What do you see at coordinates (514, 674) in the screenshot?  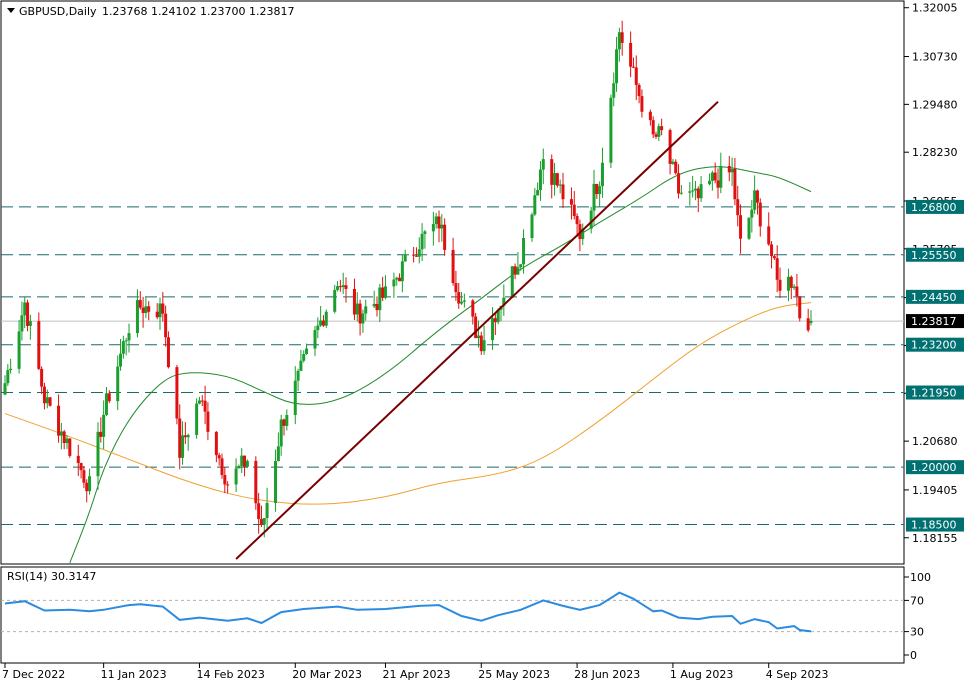 I see `time-tick-label: 25 May 2023` at bounding box center [514, 674].